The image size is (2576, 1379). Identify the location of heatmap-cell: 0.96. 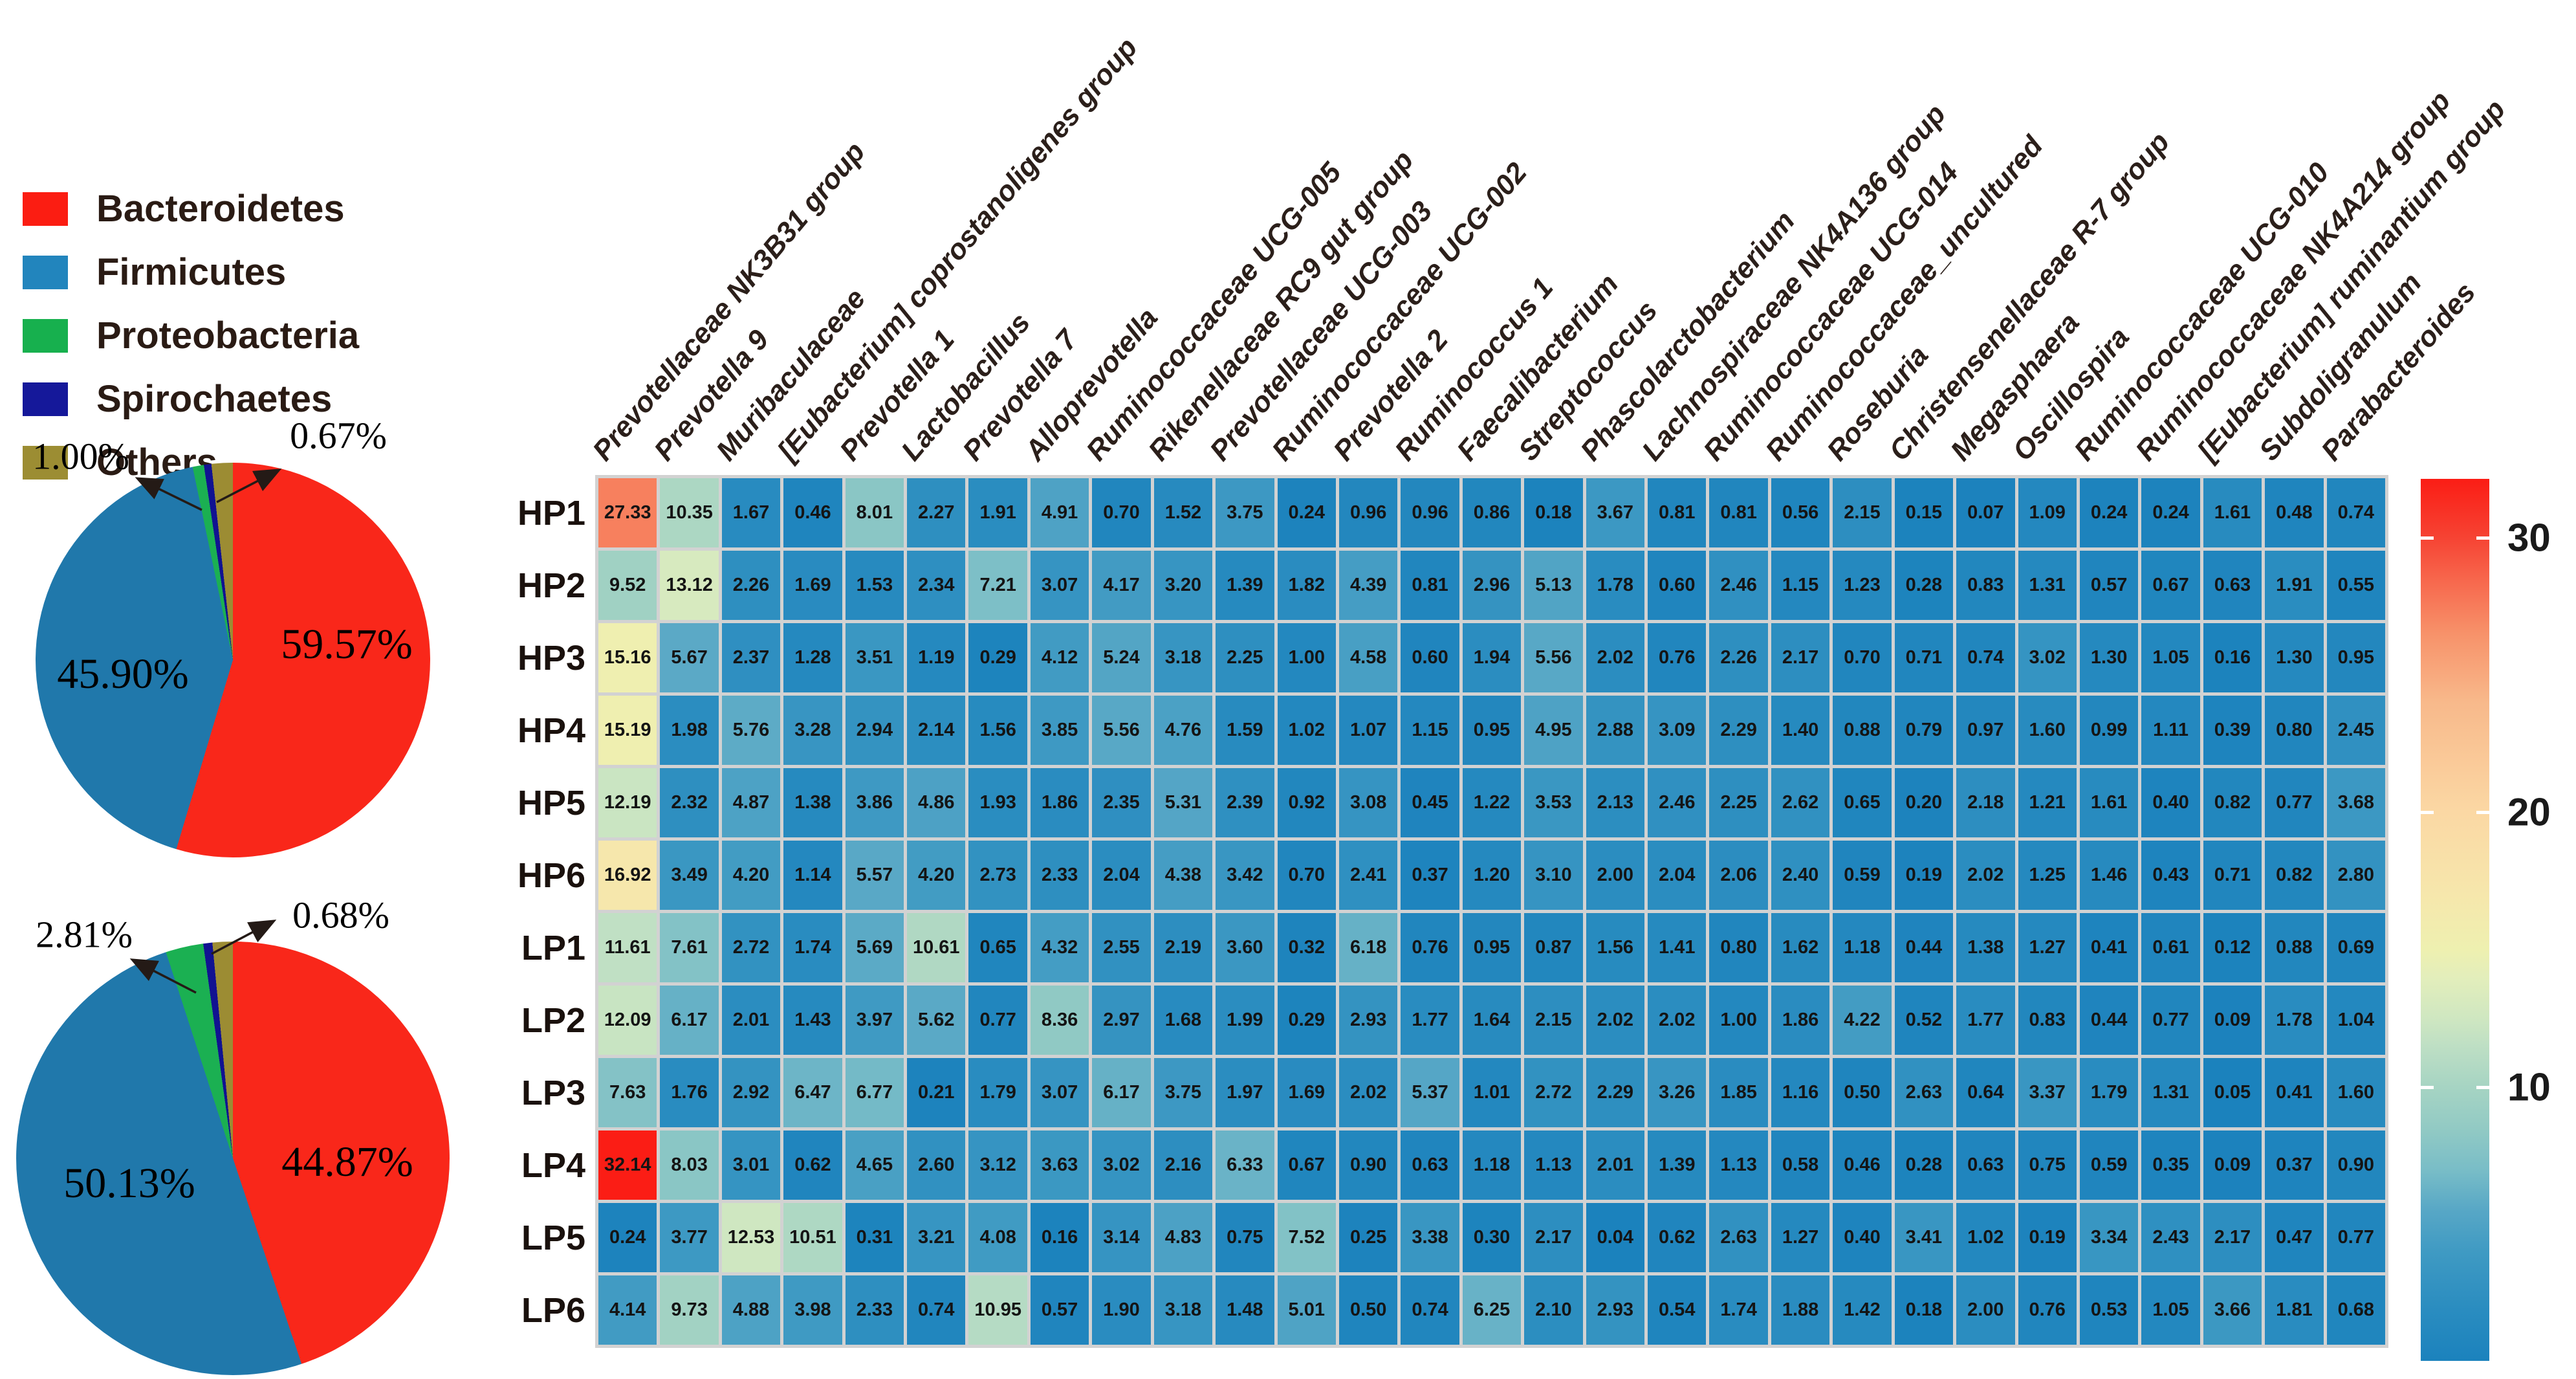
(1368, 512).